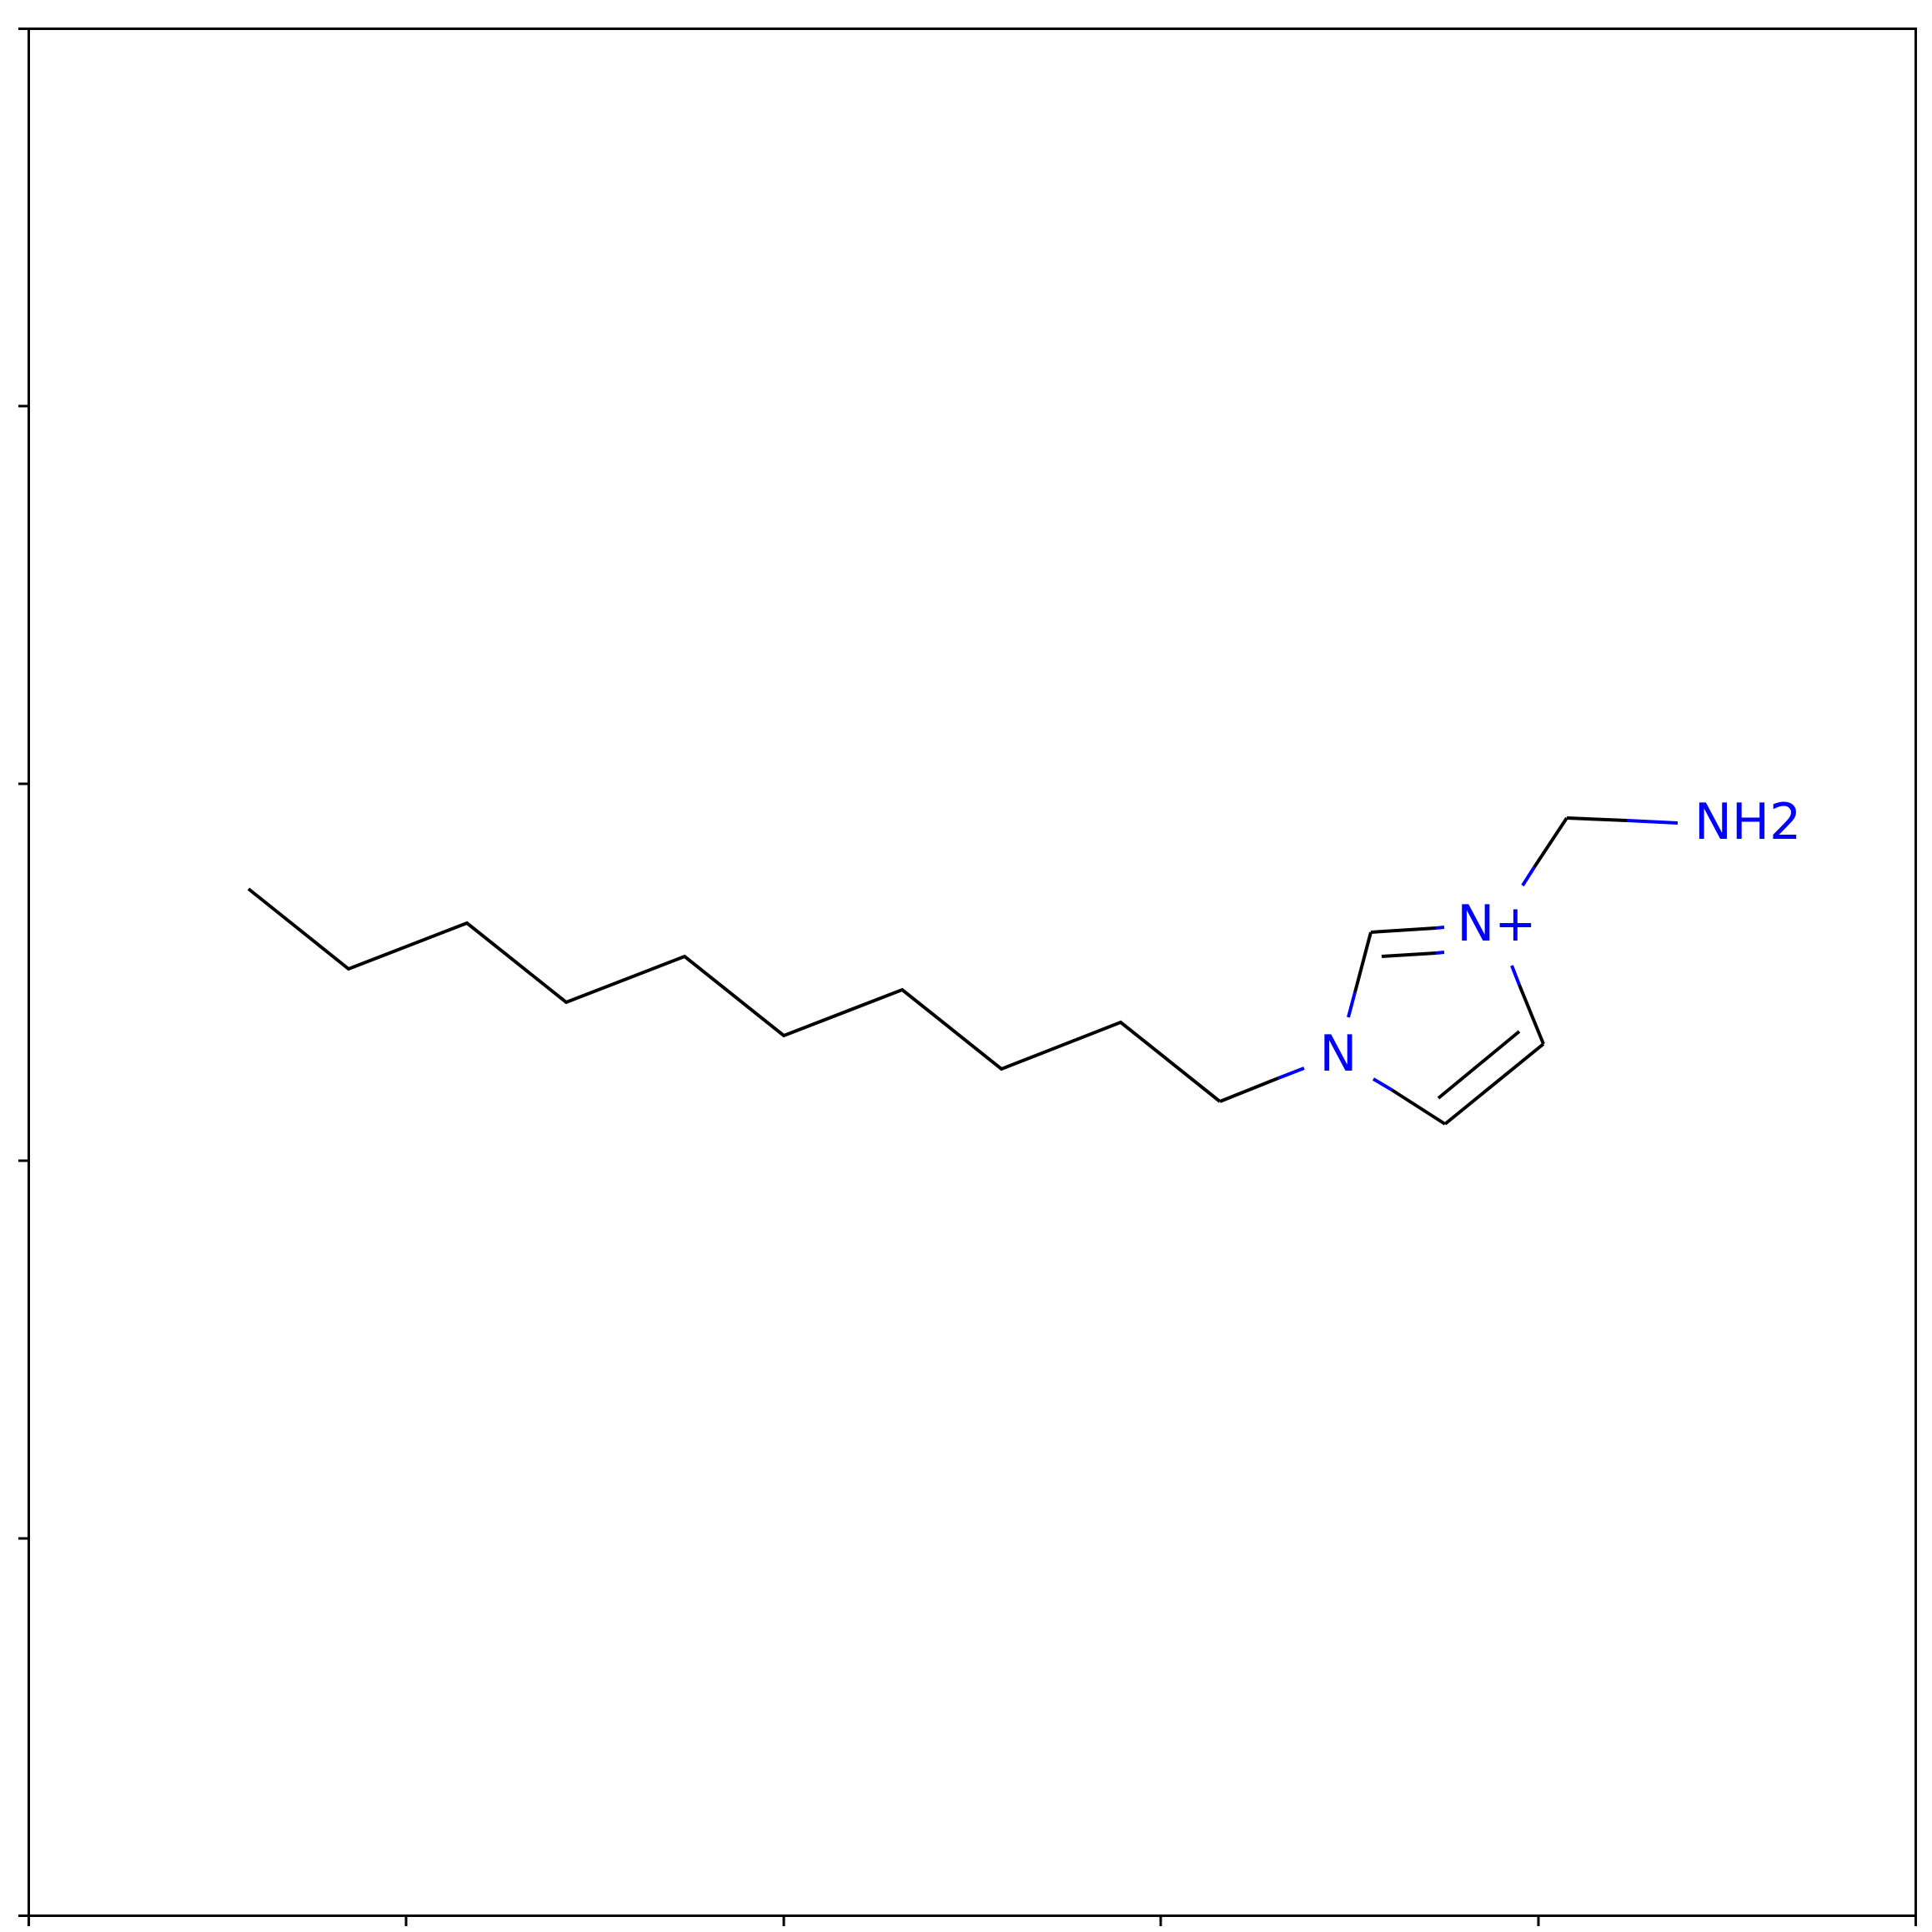 The width and height of the screenshot is (1932, 1932). I want to click on bond-n3-c4-hetero, so click(1516, 976).